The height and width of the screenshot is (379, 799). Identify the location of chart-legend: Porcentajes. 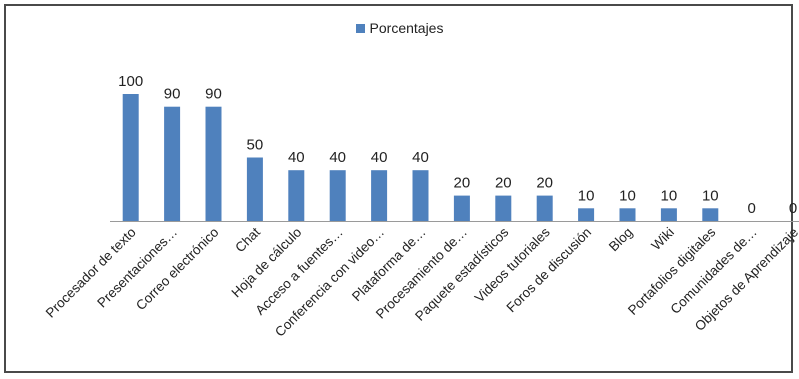
(399, 28).